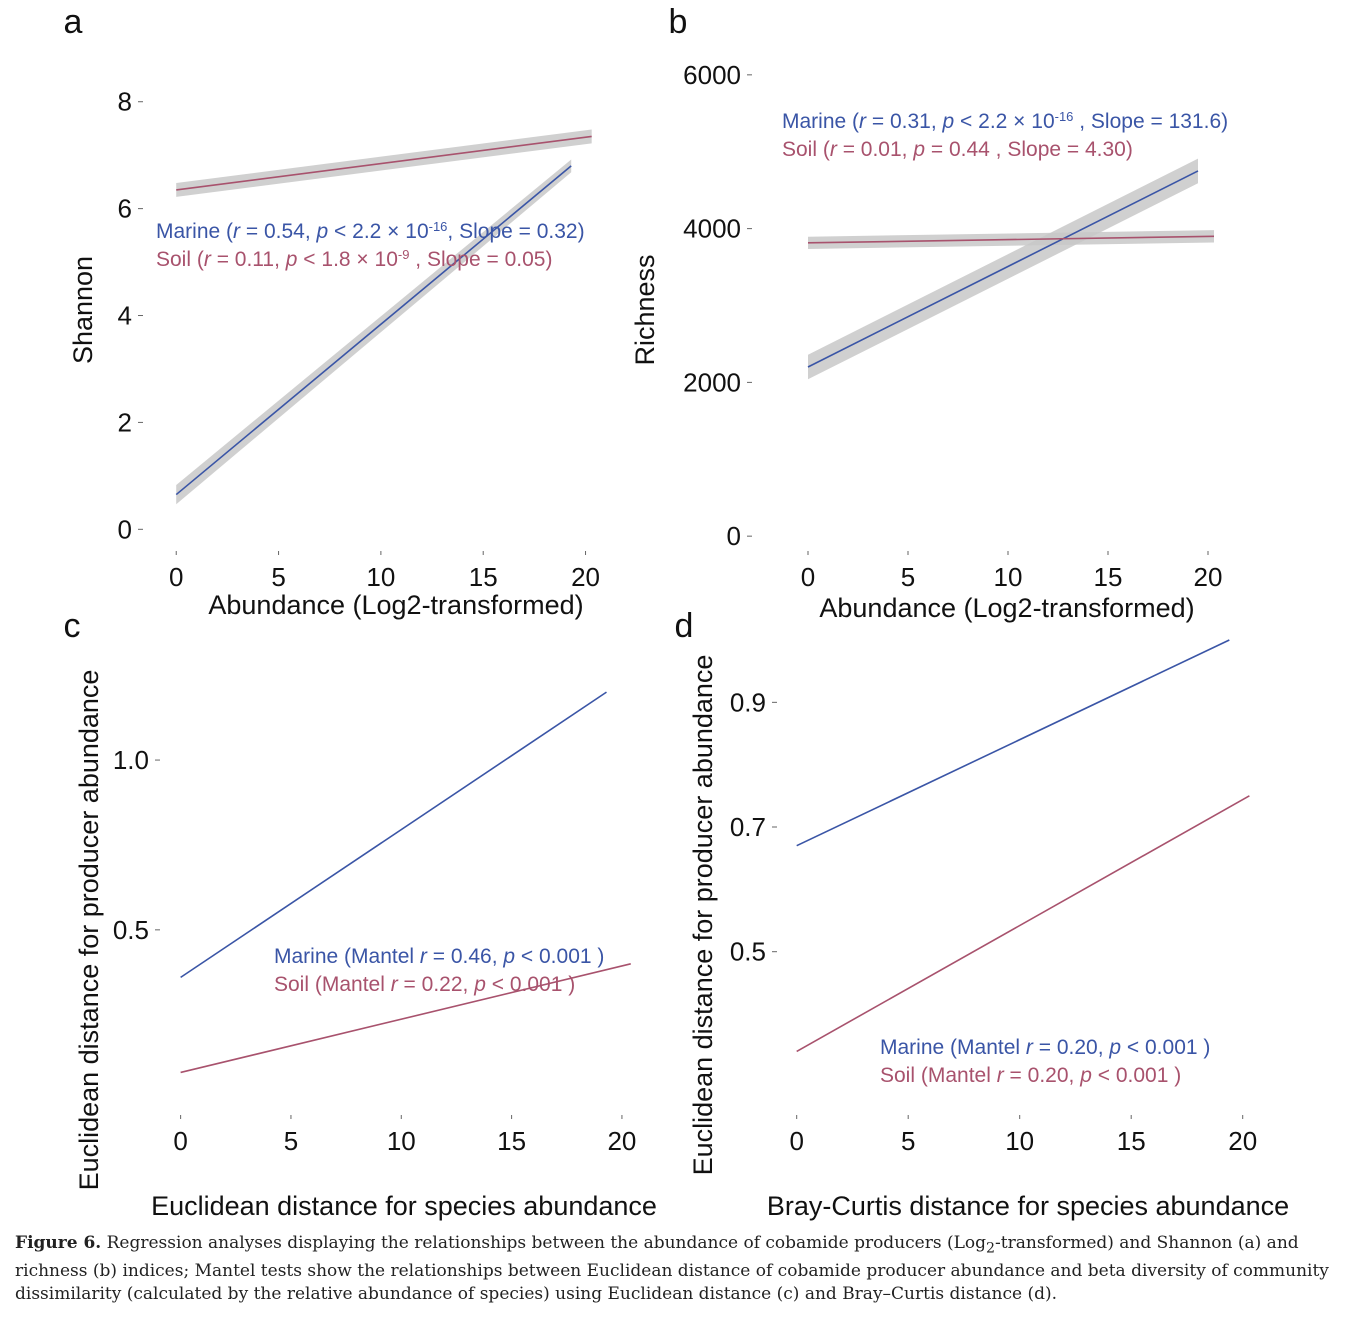 Image resolution: width=1358 pixels, height=1317 pixels. I want to click on annotation-part: = 0.54,, so click(278, 231).